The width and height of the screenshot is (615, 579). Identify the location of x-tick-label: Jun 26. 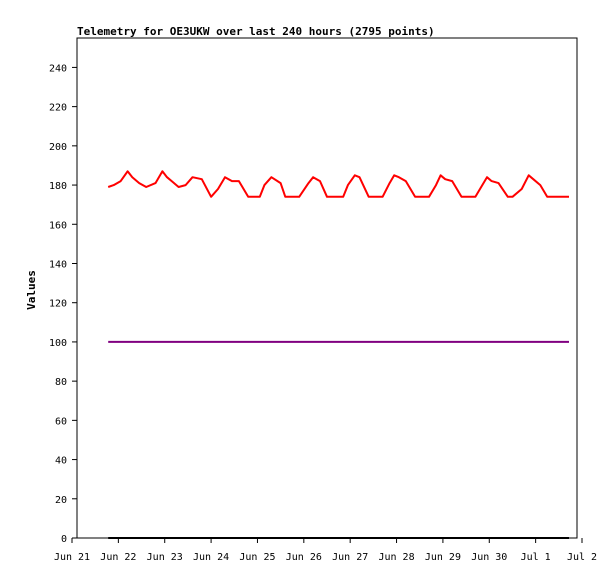
(304, 557).